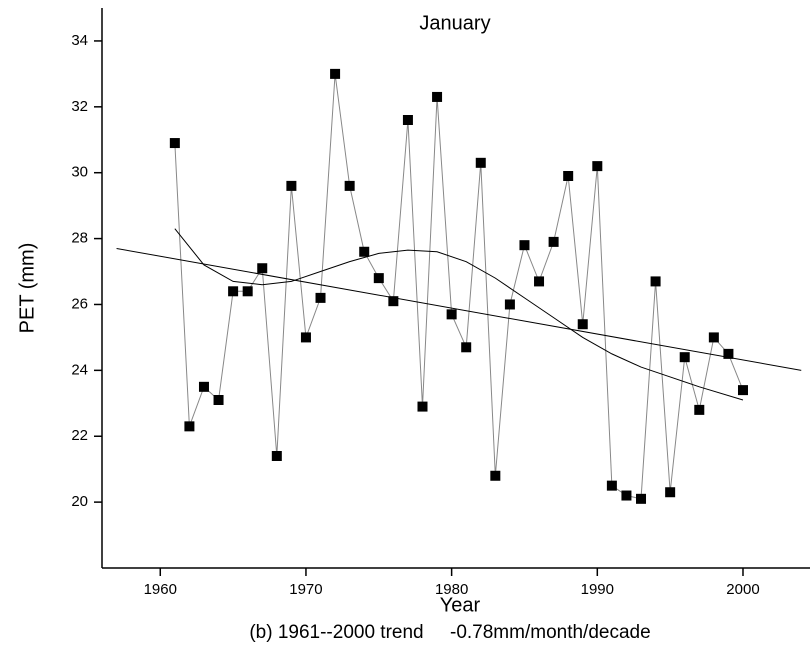  I want to click on y-tick-label: 32, so click(79, 106).